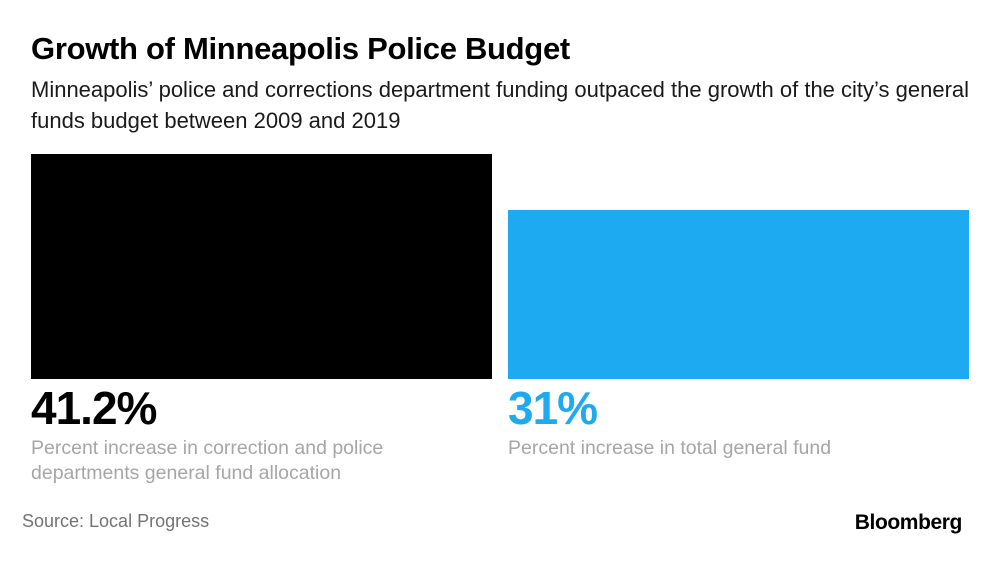 This screenshot has width=1000, height=566. What do you see at coordinates (300, 48) in the screenshot?
I see `chart-title: Growth of Minneapolis Police Budget` at bounding box center [300, 48].